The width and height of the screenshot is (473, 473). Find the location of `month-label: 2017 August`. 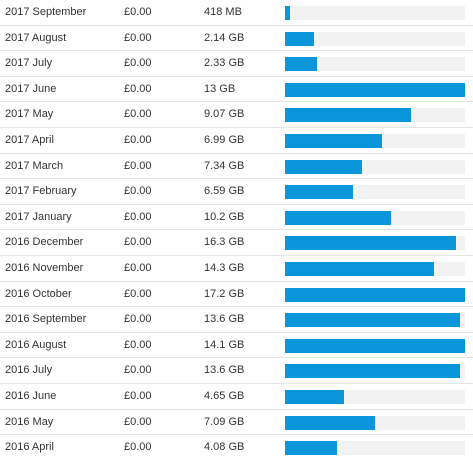

month-label: 2017 August is located at coordinates (36, 37).